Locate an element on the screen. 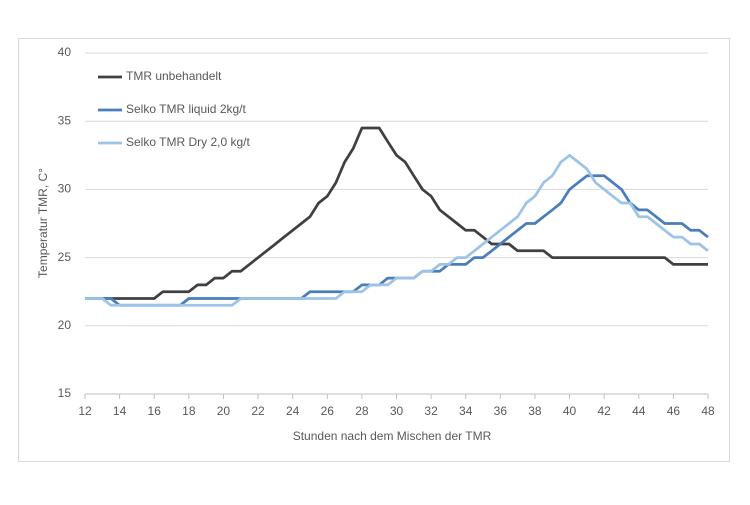  x-tick-label: 24 is located at coordinates (293, 411).